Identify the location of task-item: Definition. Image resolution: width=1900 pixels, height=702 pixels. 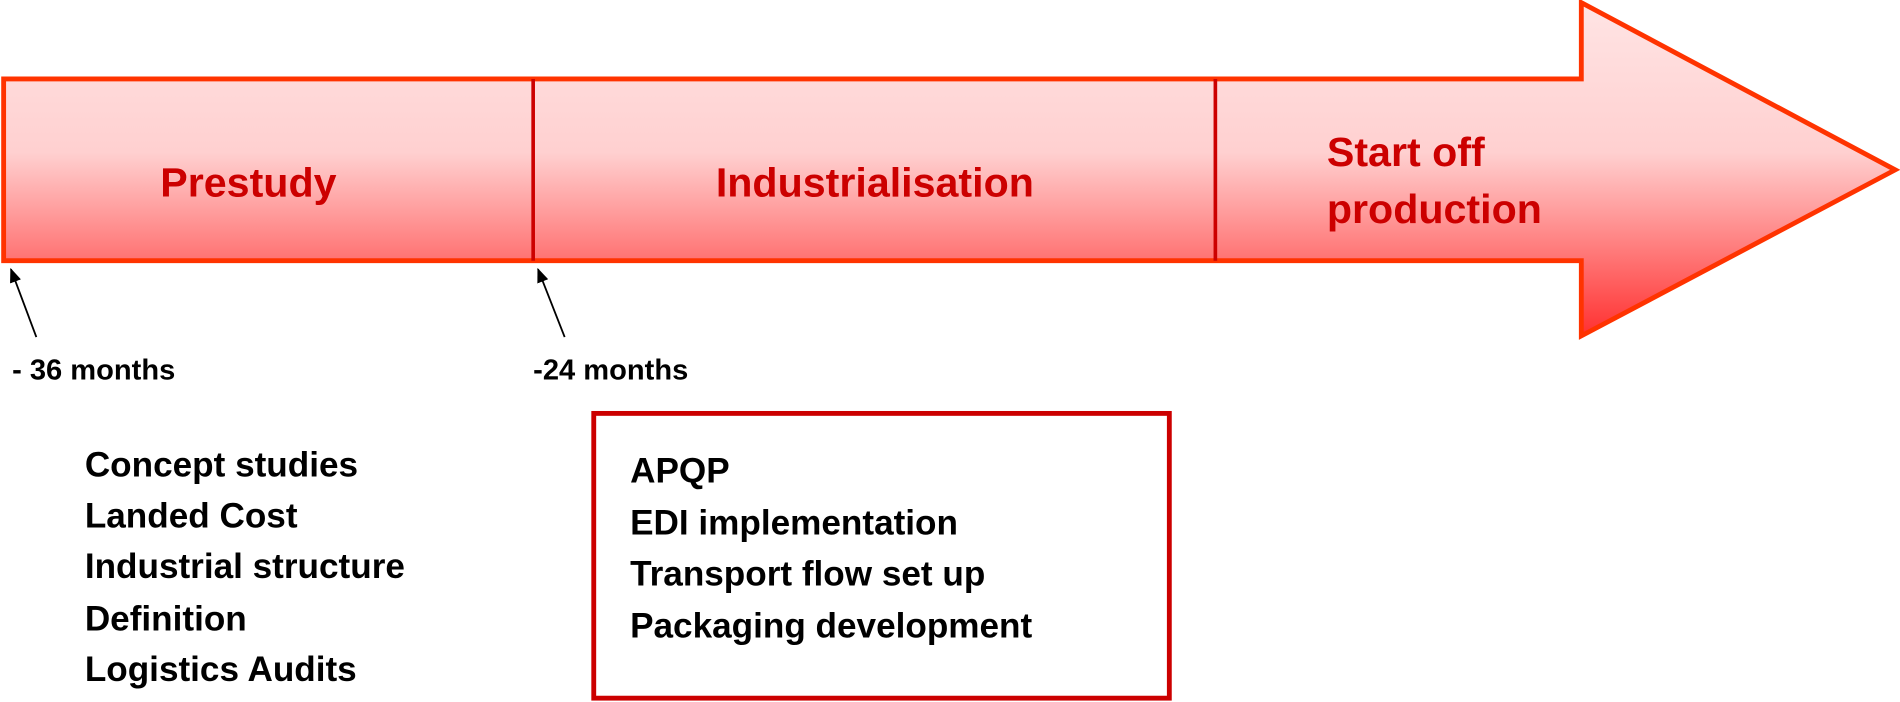
(166, 618).